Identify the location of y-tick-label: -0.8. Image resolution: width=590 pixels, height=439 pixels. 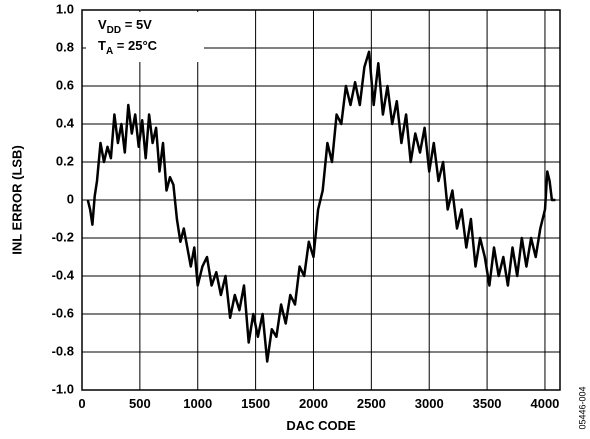
(63, 350).